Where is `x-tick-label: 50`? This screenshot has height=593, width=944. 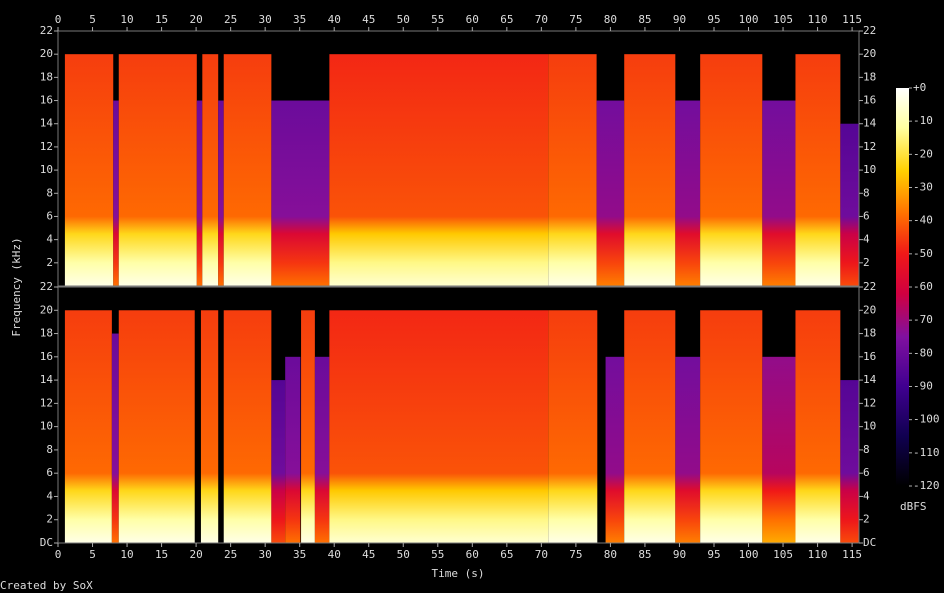 x-tick-label: 50 is located at coordinates (403, 554).